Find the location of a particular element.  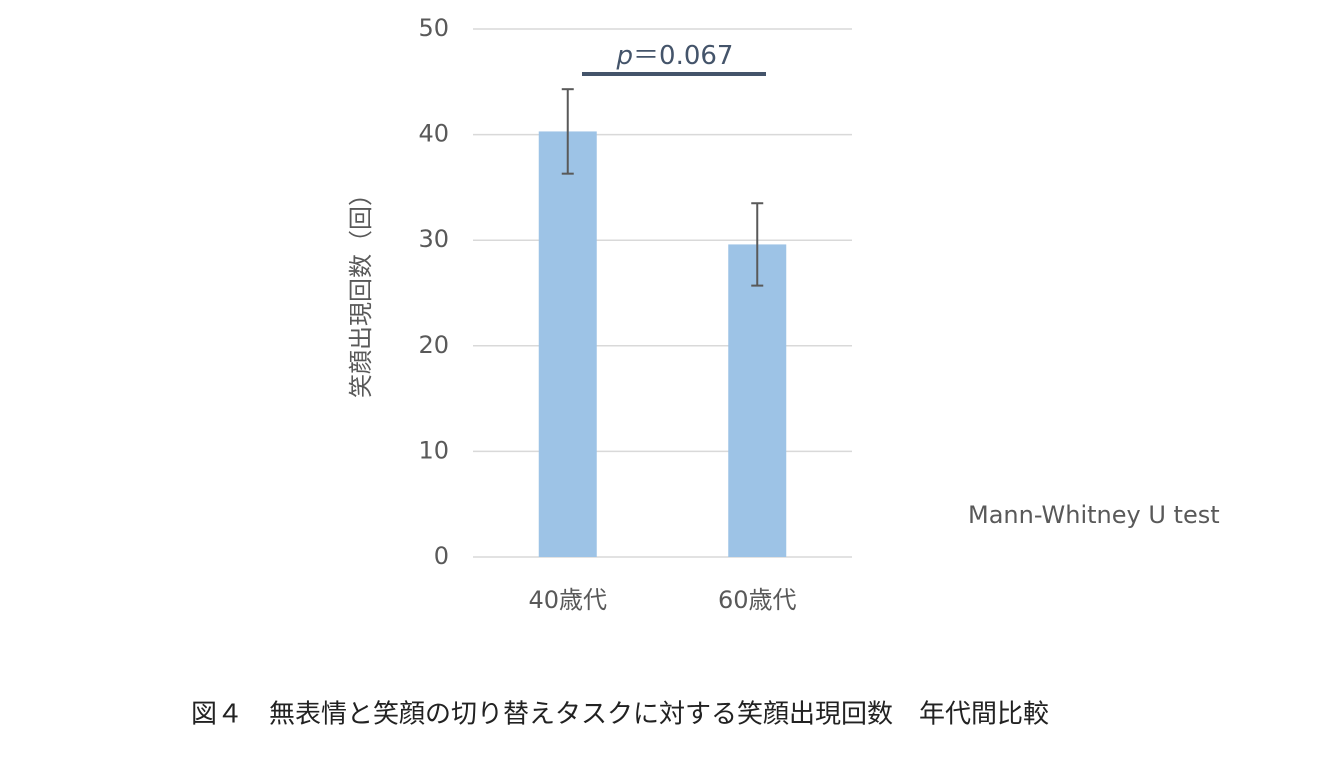

y-tick-label: 20 is located at coordinates (433, 345).